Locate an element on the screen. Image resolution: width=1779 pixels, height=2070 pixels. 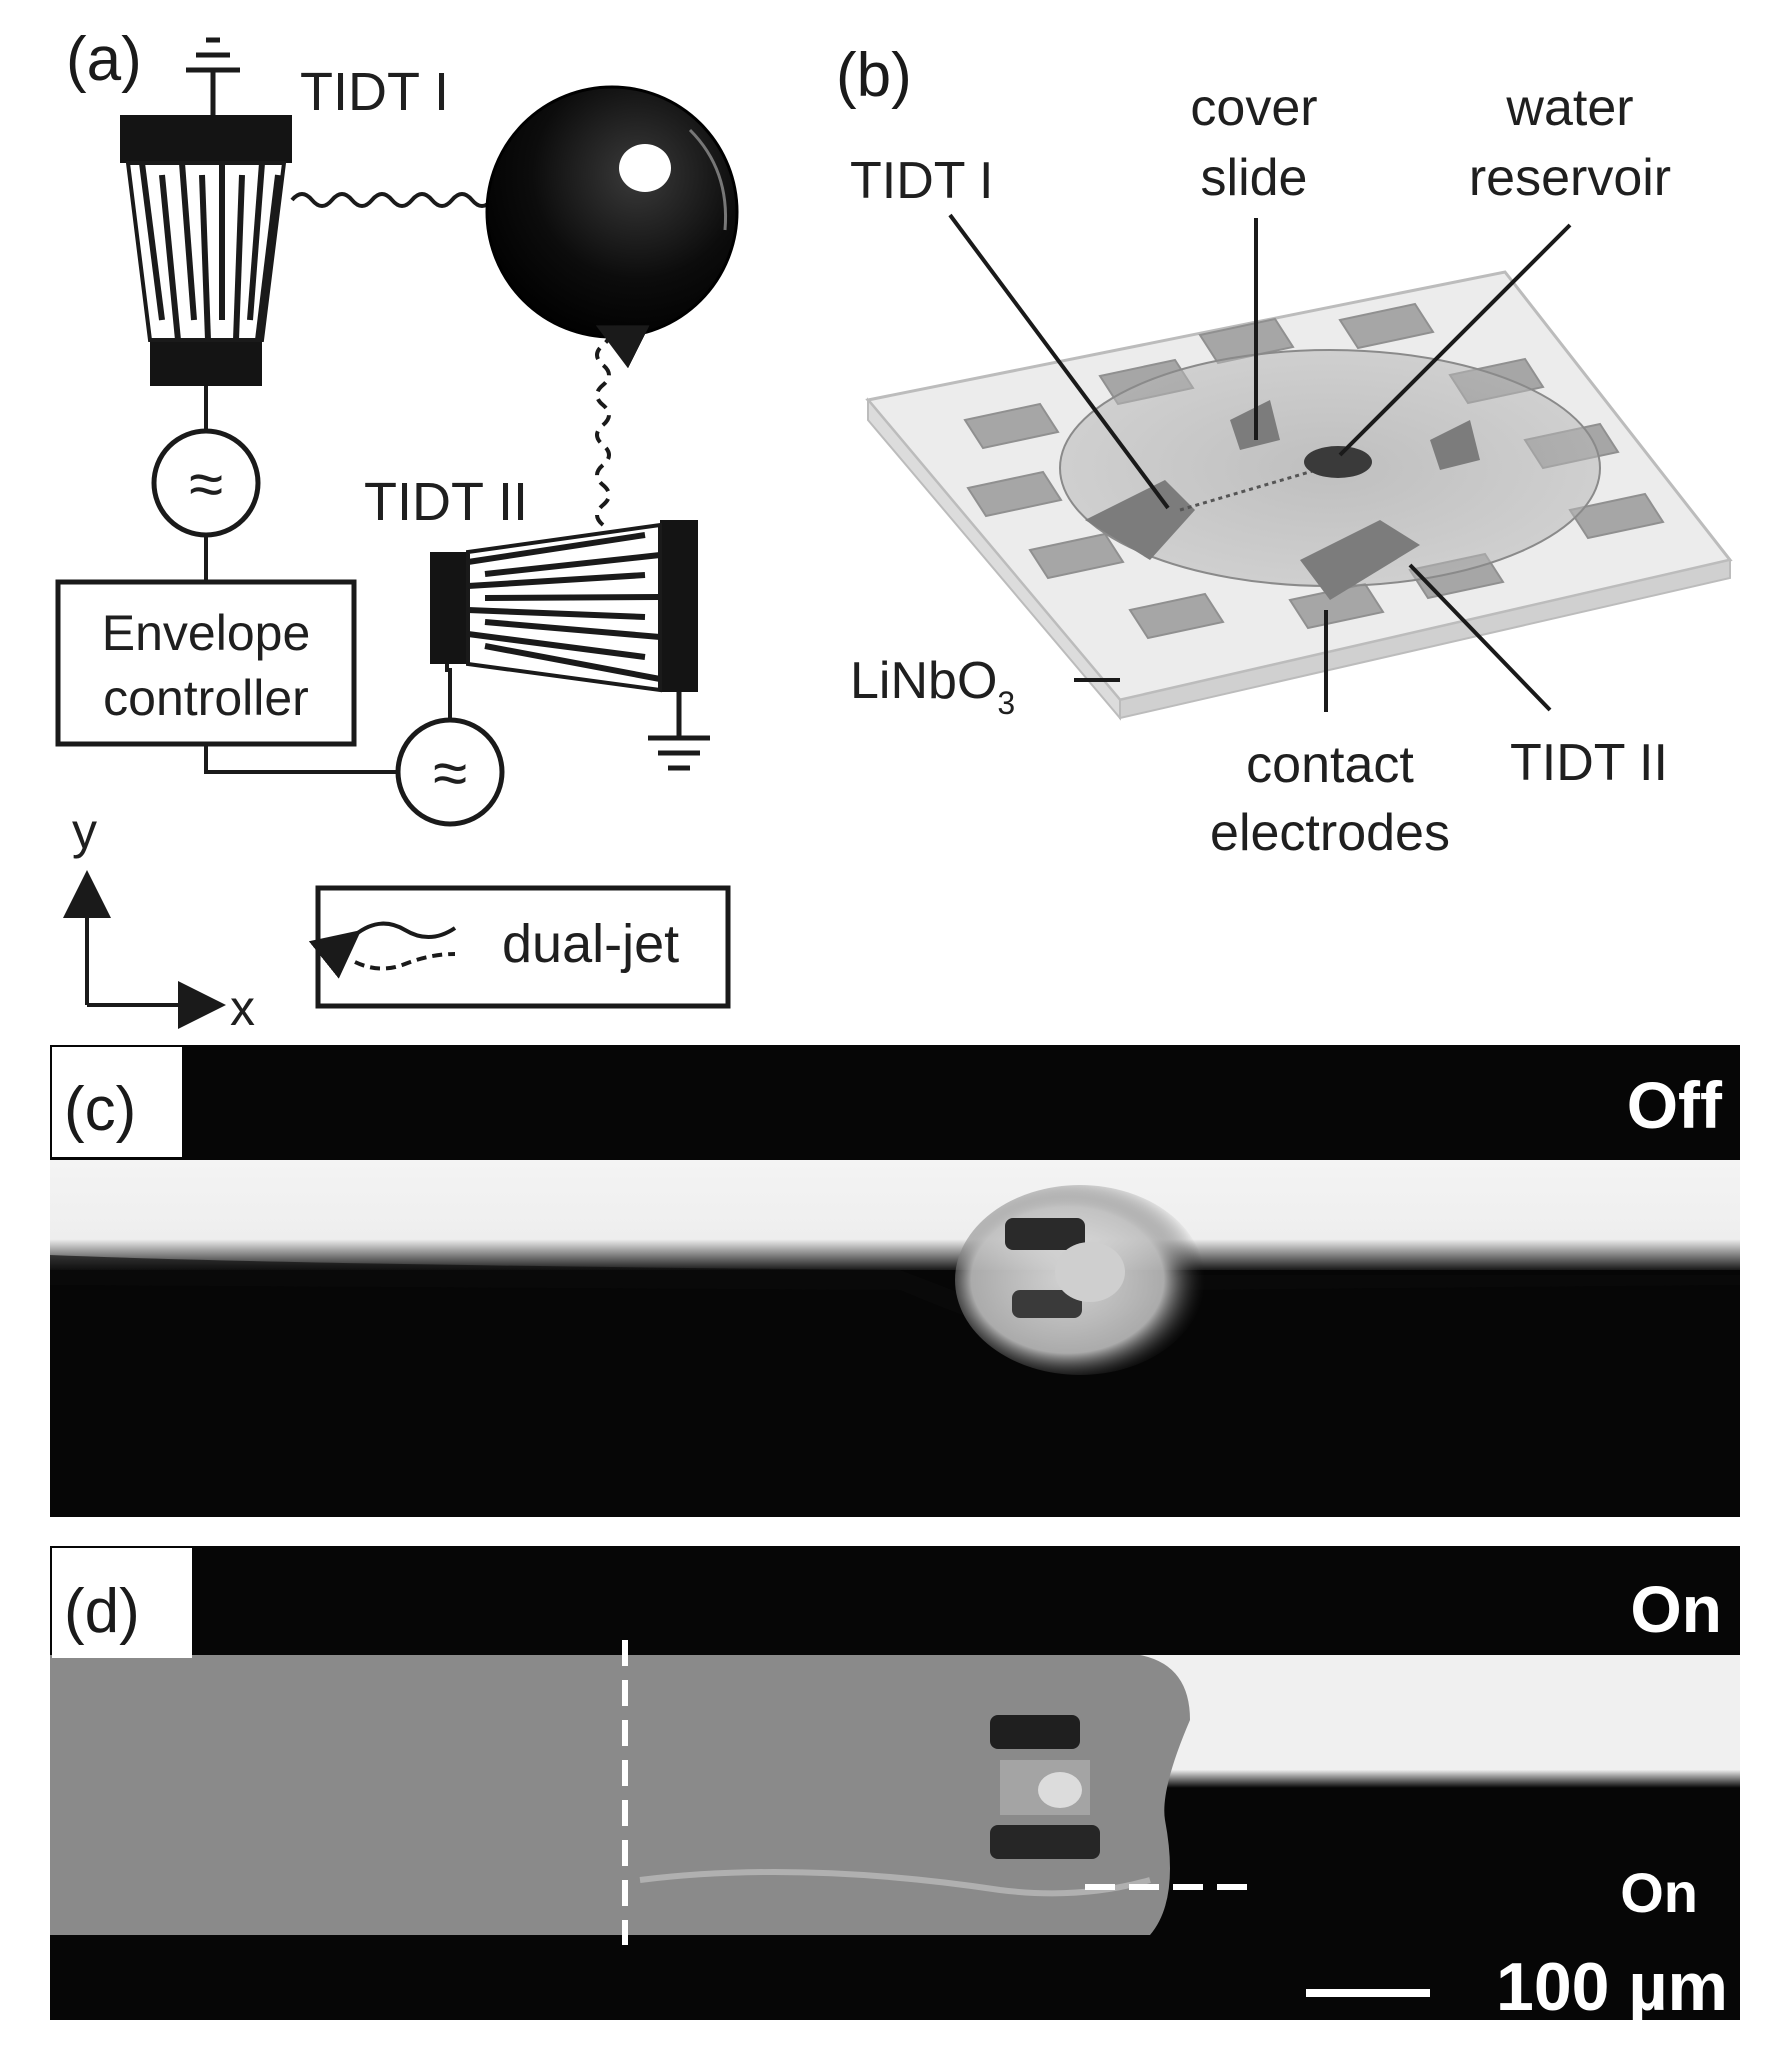
ac-source-icon-1: ≈ is located at coordinates (206, 483).